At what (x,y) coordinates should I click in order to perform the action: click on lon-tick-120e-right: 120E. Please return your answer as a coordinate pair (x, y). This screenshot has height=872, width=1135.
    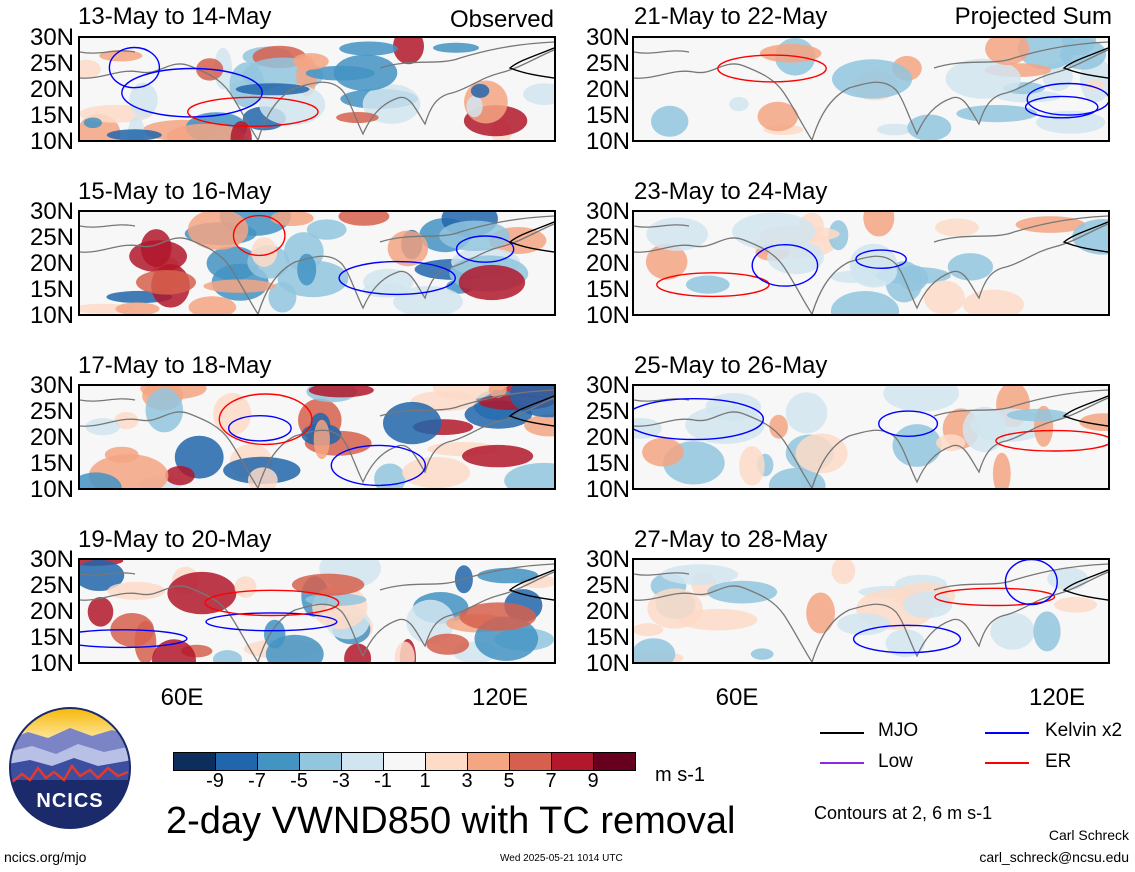
    Looking at the image, I should click on (1057, 697).